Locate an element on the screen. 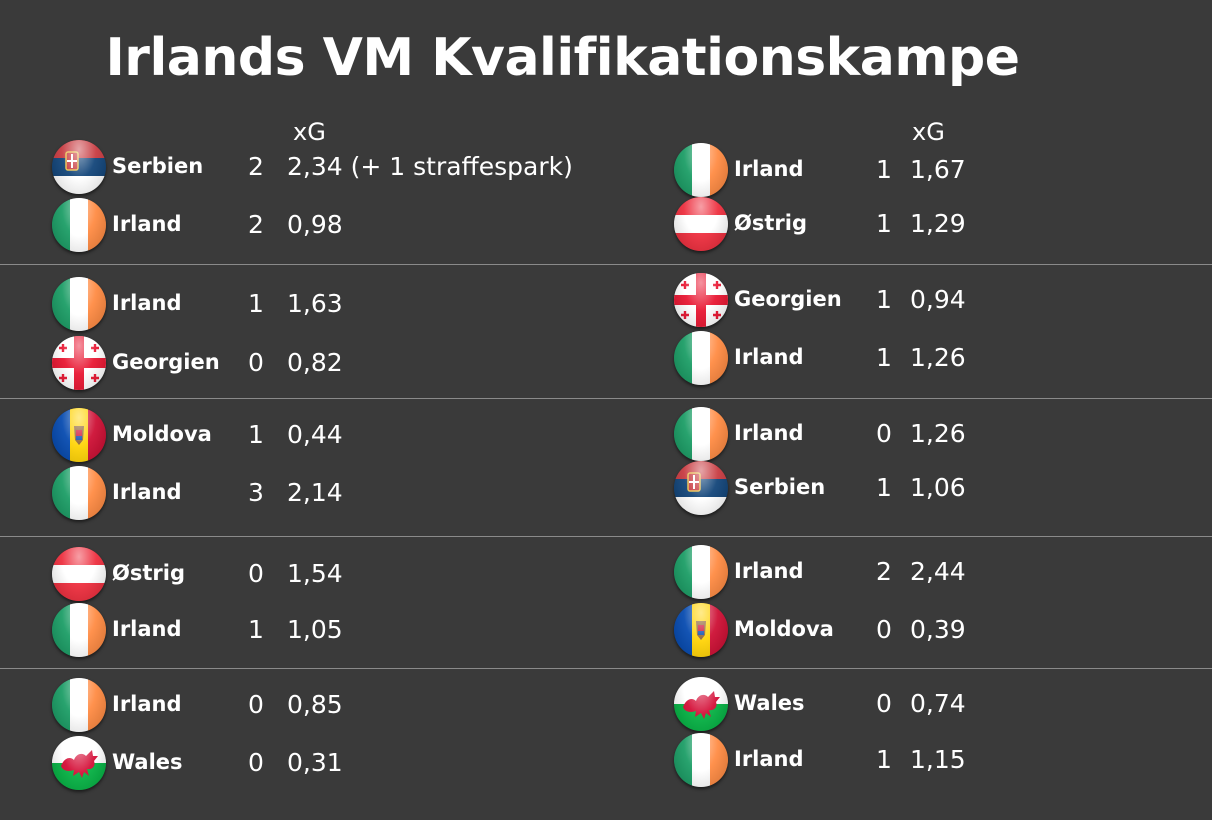 The height and width of the screenshot is (820, 1212). xg-value: 0,94 is located at coordinates (938, 299).